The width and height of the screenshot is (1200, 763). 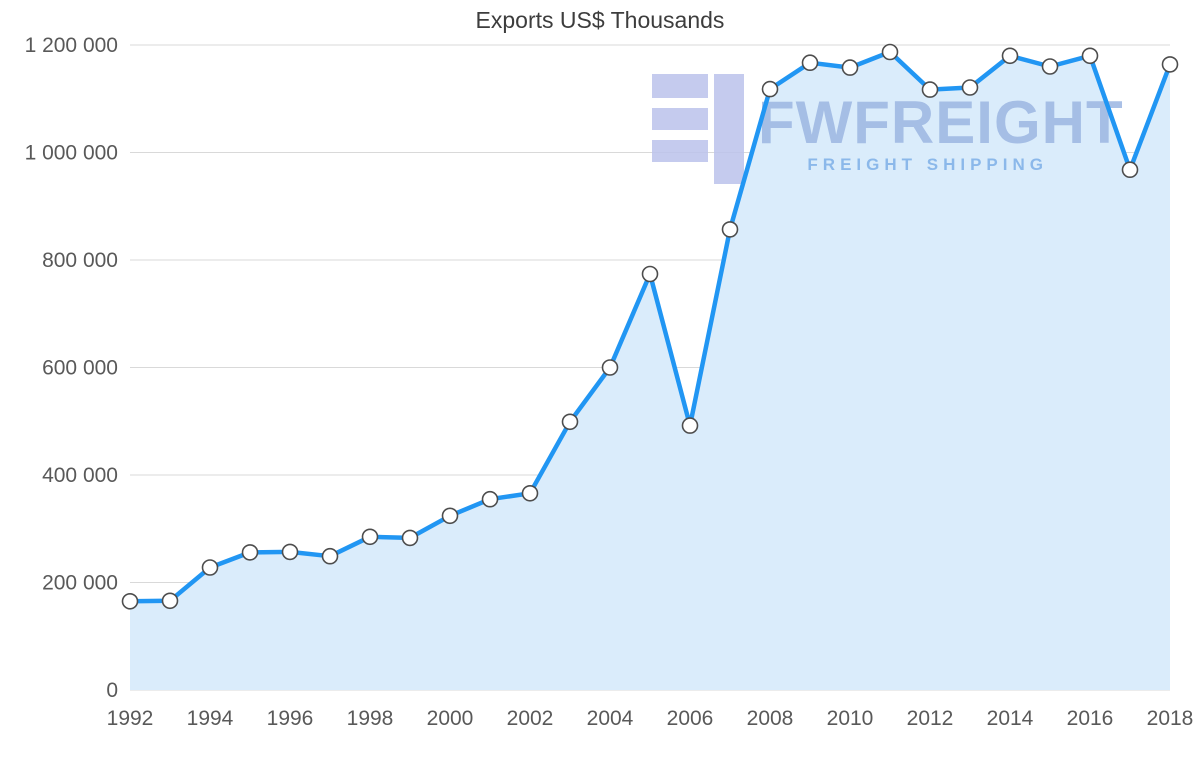 What do you see at coordinates (530, 718) in the screenshot?
I see `x-tick-label: 2002` at bounding box center [530, 718].